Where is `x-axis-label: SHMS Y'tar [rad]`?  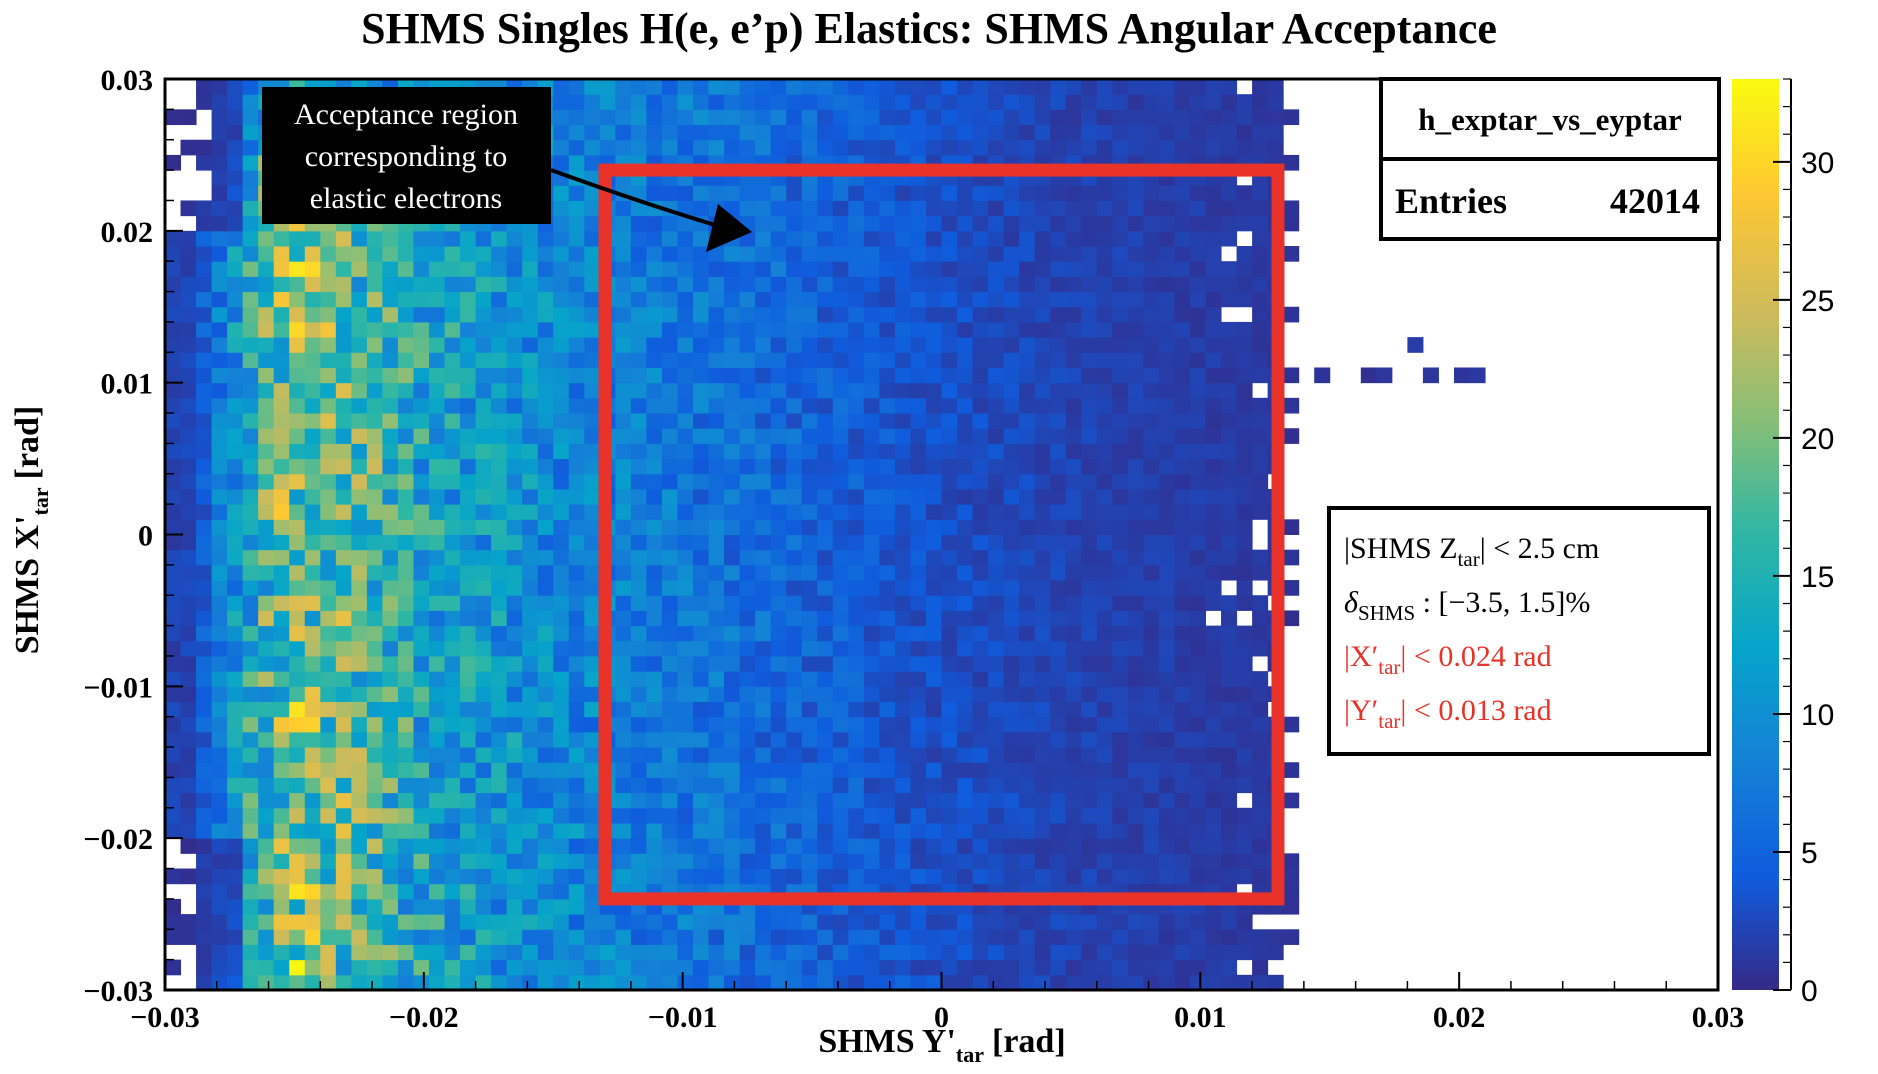 x-axis-label: SHMS Y'tar [rad] is located at coordinates (941, 1045).